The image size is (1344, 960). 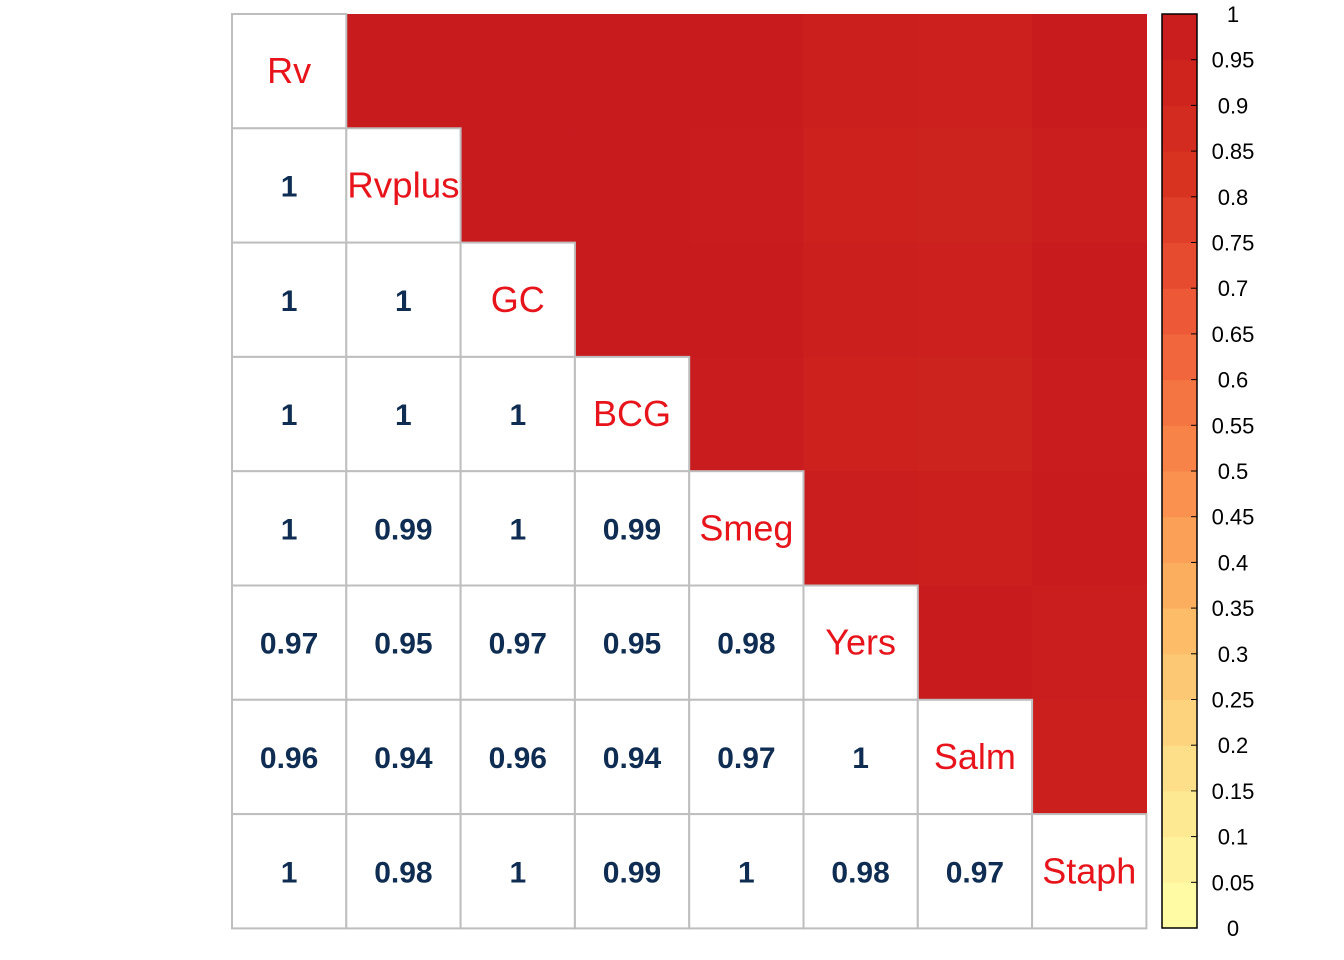 What do you see at coordinates (1233, 380) in the screenshot?
I see `colorbar-tick-label: 0.6` at bounding box center [1233, 380].